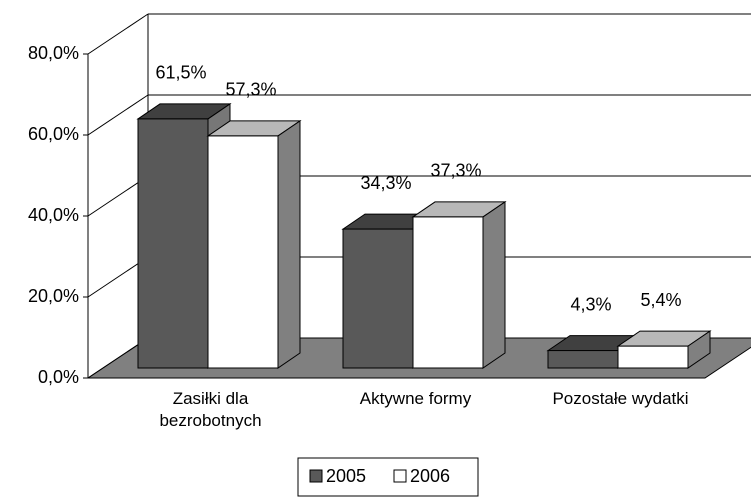 This screenshot has width=751, height=498. What do you see at coordinates (53, 296) in the screenshot?
I see `y-tick-label: 20,0%` at bounding box center [53, 296].